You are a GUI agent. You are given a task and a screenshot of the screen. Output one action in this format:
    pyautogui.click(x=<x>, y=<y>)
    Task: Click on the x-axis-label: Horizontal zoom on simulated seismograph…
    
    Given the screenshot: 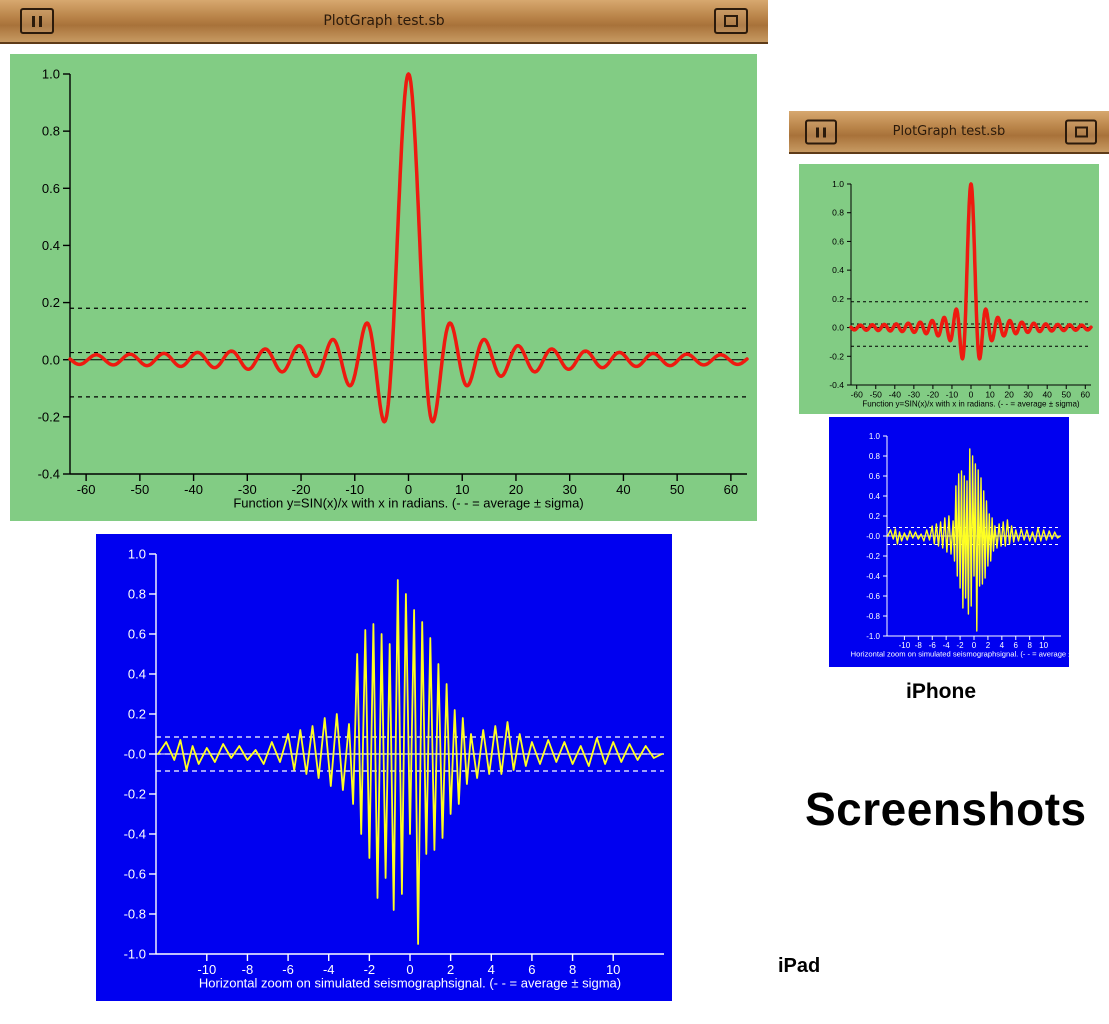 What is the action you would take?
    pyautogui.click(x=410, y=983)
    